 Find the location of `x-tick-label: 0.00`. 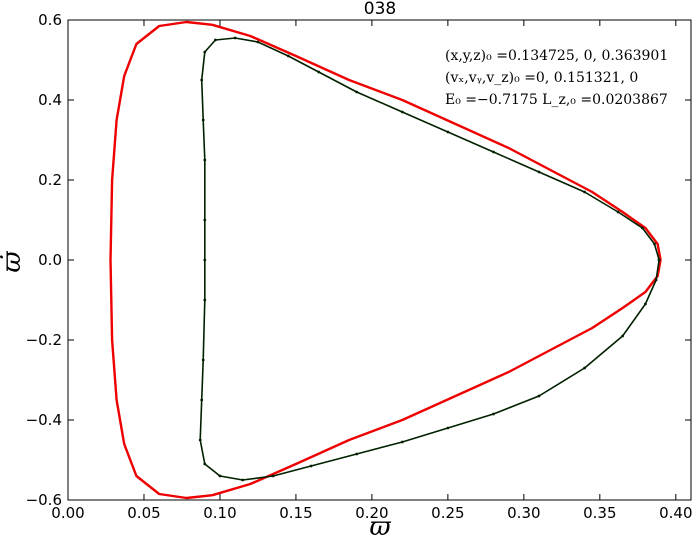

x-tick-label: 0.00 is located at coordinates (67, 513).